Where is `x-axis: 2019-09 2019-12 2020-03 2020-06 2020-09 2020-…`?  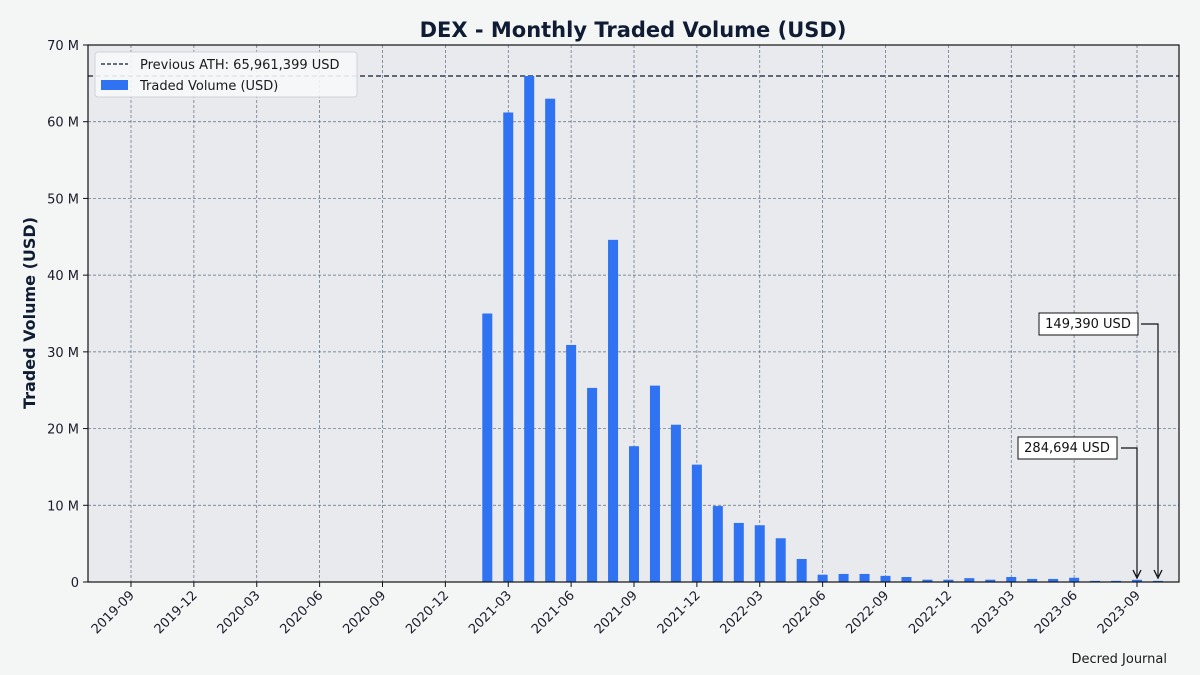
x-axis: 2019-09 2019-12 2020-03 2020-06 2020-09 2020-… is located at coordinates (616, 609).